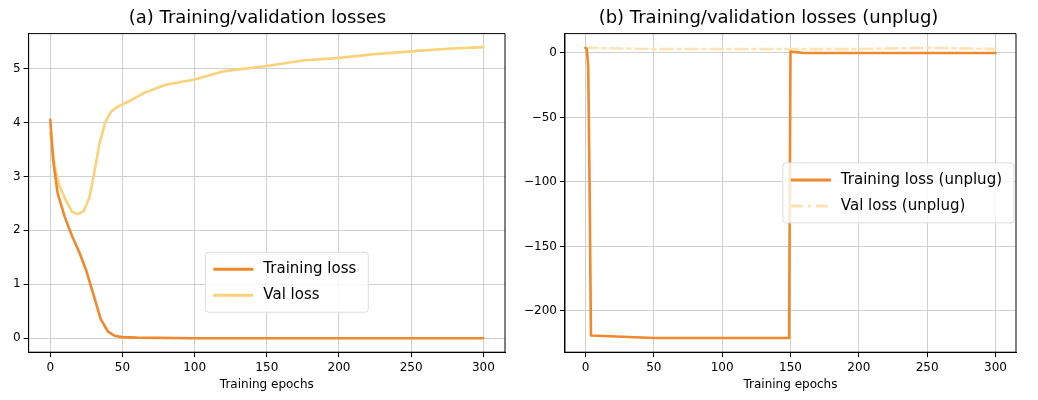  I want to click on legend-label: Val loss (unplug), so click(903, 204).